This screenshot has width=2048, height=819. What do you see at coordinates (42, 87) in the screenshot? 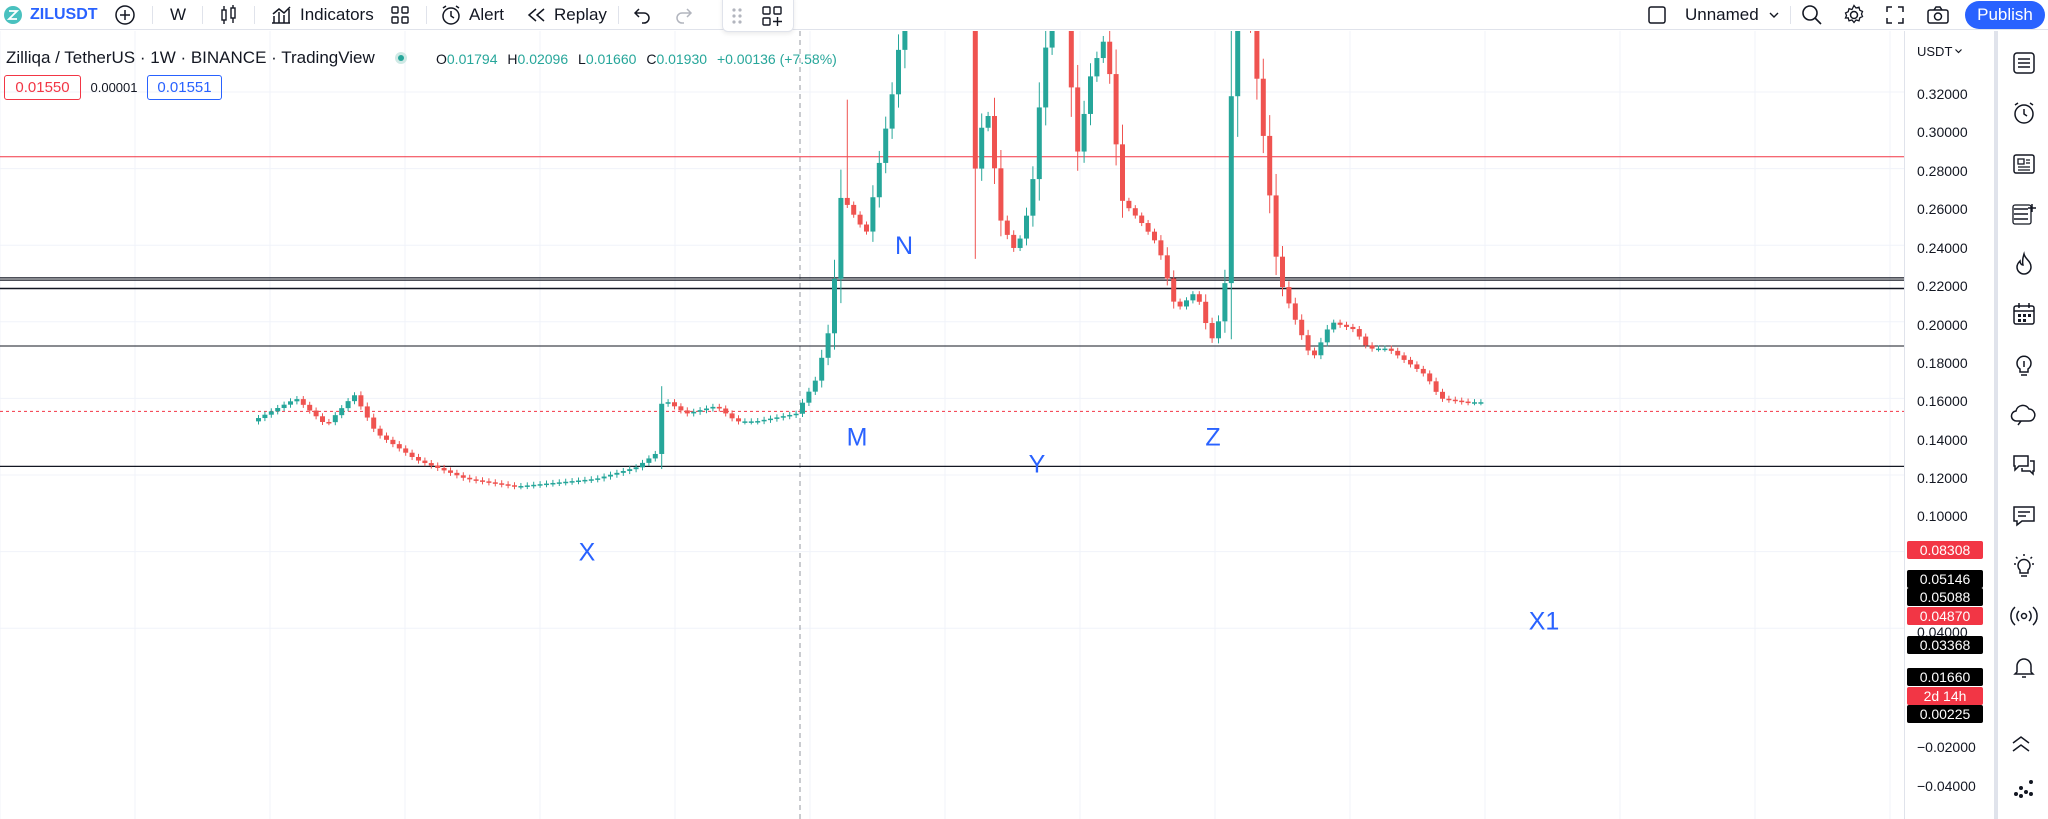
I see `sell-price-button: 0.01550` at bounding box center [42, 87].